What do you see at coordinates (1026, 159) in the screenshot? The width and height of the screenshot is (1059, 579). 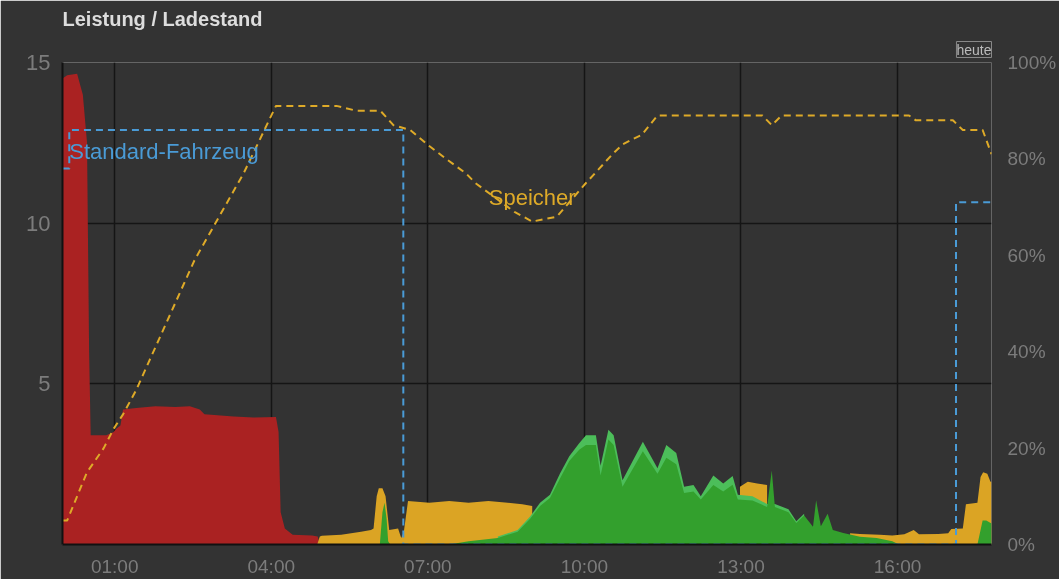 I see `y2-tick-label: 80%` at bounding box center [1026, 159].